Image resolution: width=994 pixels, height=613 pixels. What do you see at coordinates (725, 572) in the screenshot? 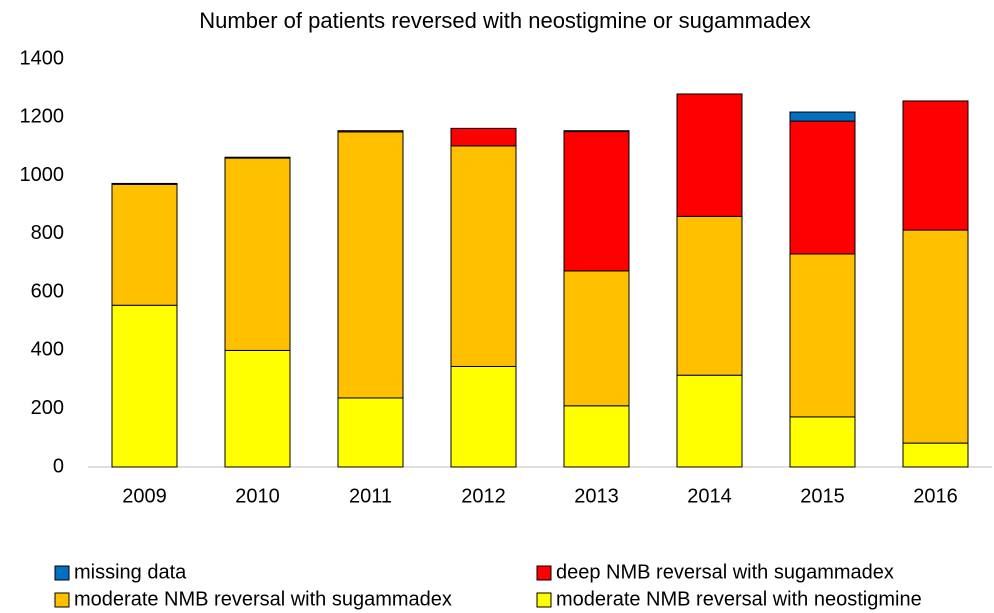
I see `legend-label: deep NMB reversal with sugammadex` at bounding box center [725, 572].